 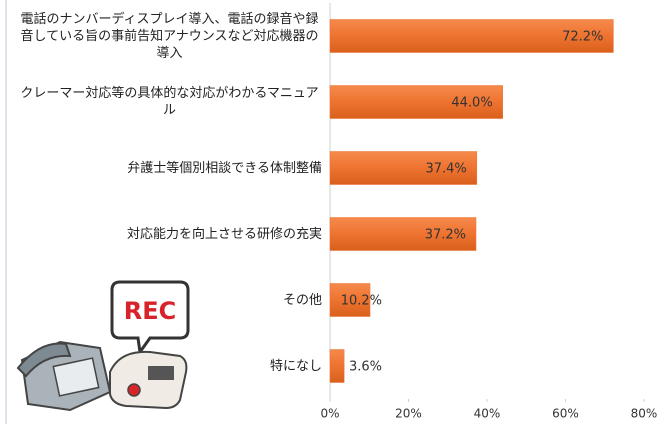 I want to click on x-tick-label: 20%, so click(x=408, y=414).